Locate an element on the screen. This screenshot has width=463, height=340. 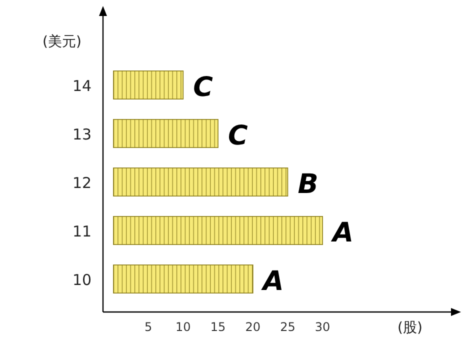
x-tick-label: 10 is located at coordinates (183, 327).